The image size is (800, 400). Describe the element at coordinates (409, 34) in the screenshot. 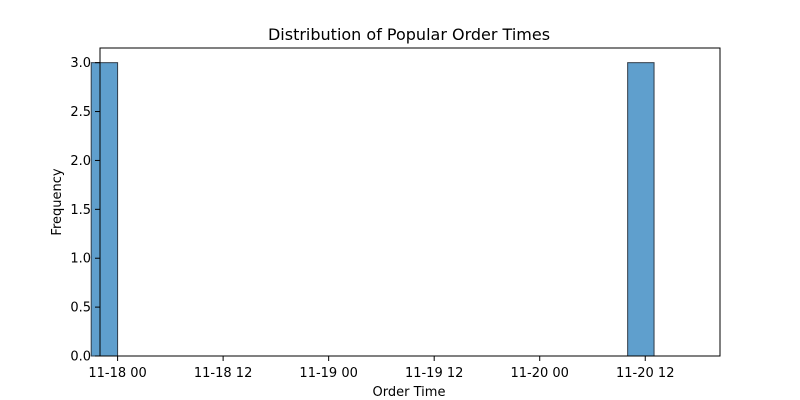

I see `chart-title: Distribution of Popular Order Times` at that location.